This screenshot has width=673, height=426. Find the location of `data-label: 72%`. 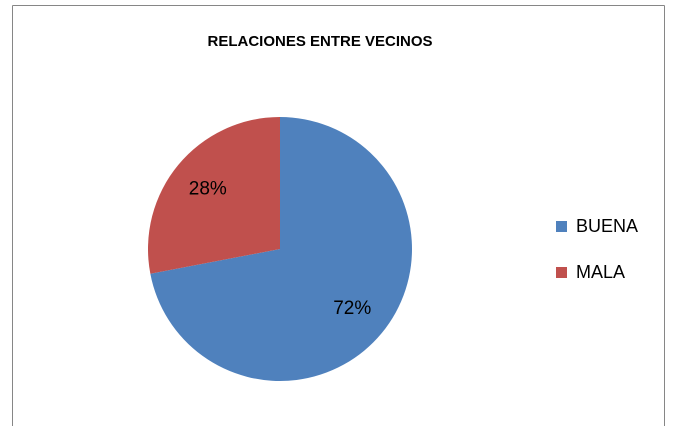

data-label: 72% is located at coordinates (352, 308).